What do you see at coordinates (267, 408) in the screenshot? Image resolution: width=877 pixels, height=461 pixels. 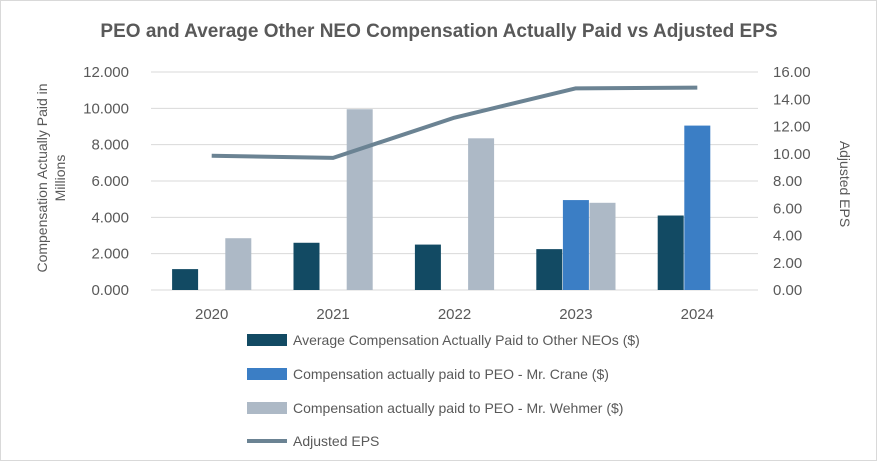 I see `legend-swatch-wehmer` at bounding box center [267, 408].